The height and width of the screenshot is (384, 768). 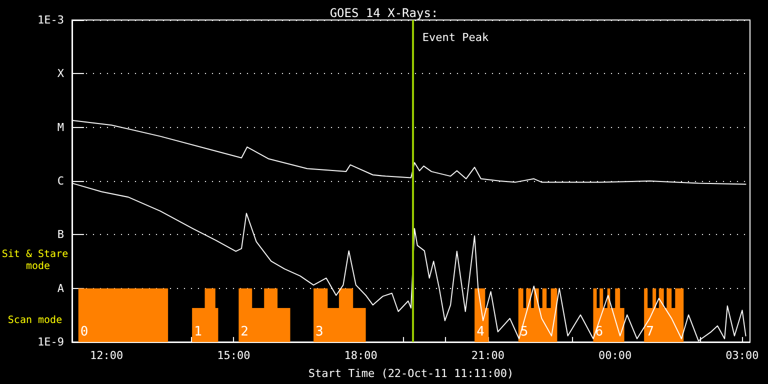 What do you see at coordinates (60, 235) in the screenshot?
I see `y-tick-label: B` at bounding box center [60, 235].